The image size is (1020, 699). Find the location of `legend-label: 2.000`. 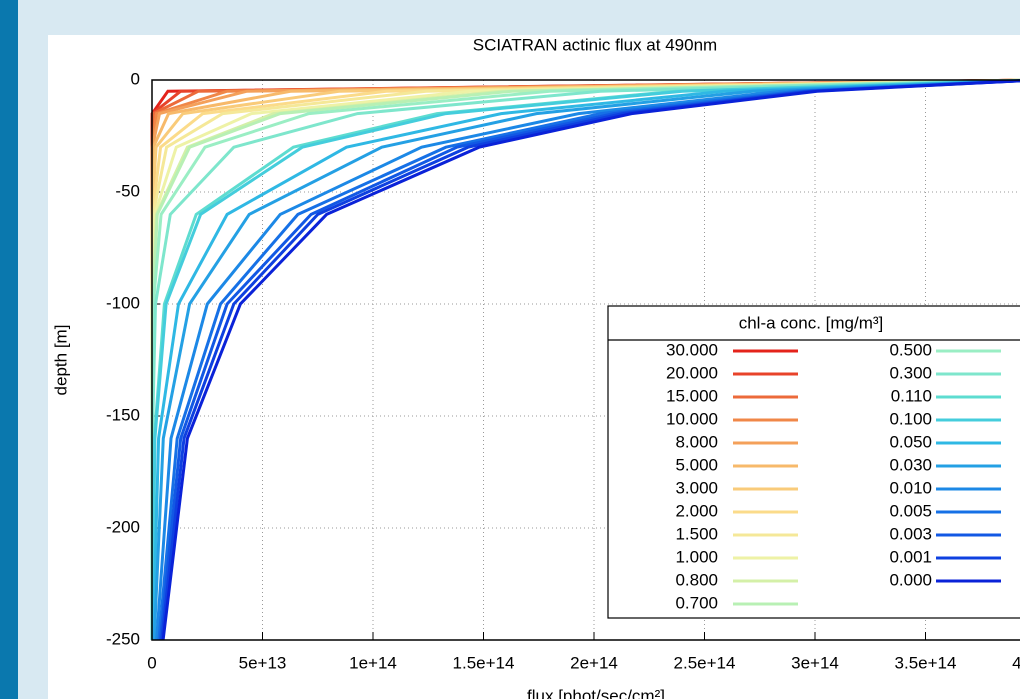

legend-label: 2.000 is located at coordinates (696, 510).